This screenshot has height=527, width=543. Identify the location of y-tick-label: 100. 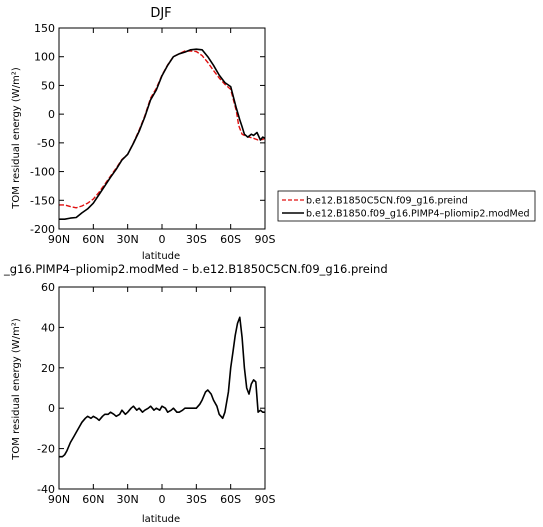
(44, 57).